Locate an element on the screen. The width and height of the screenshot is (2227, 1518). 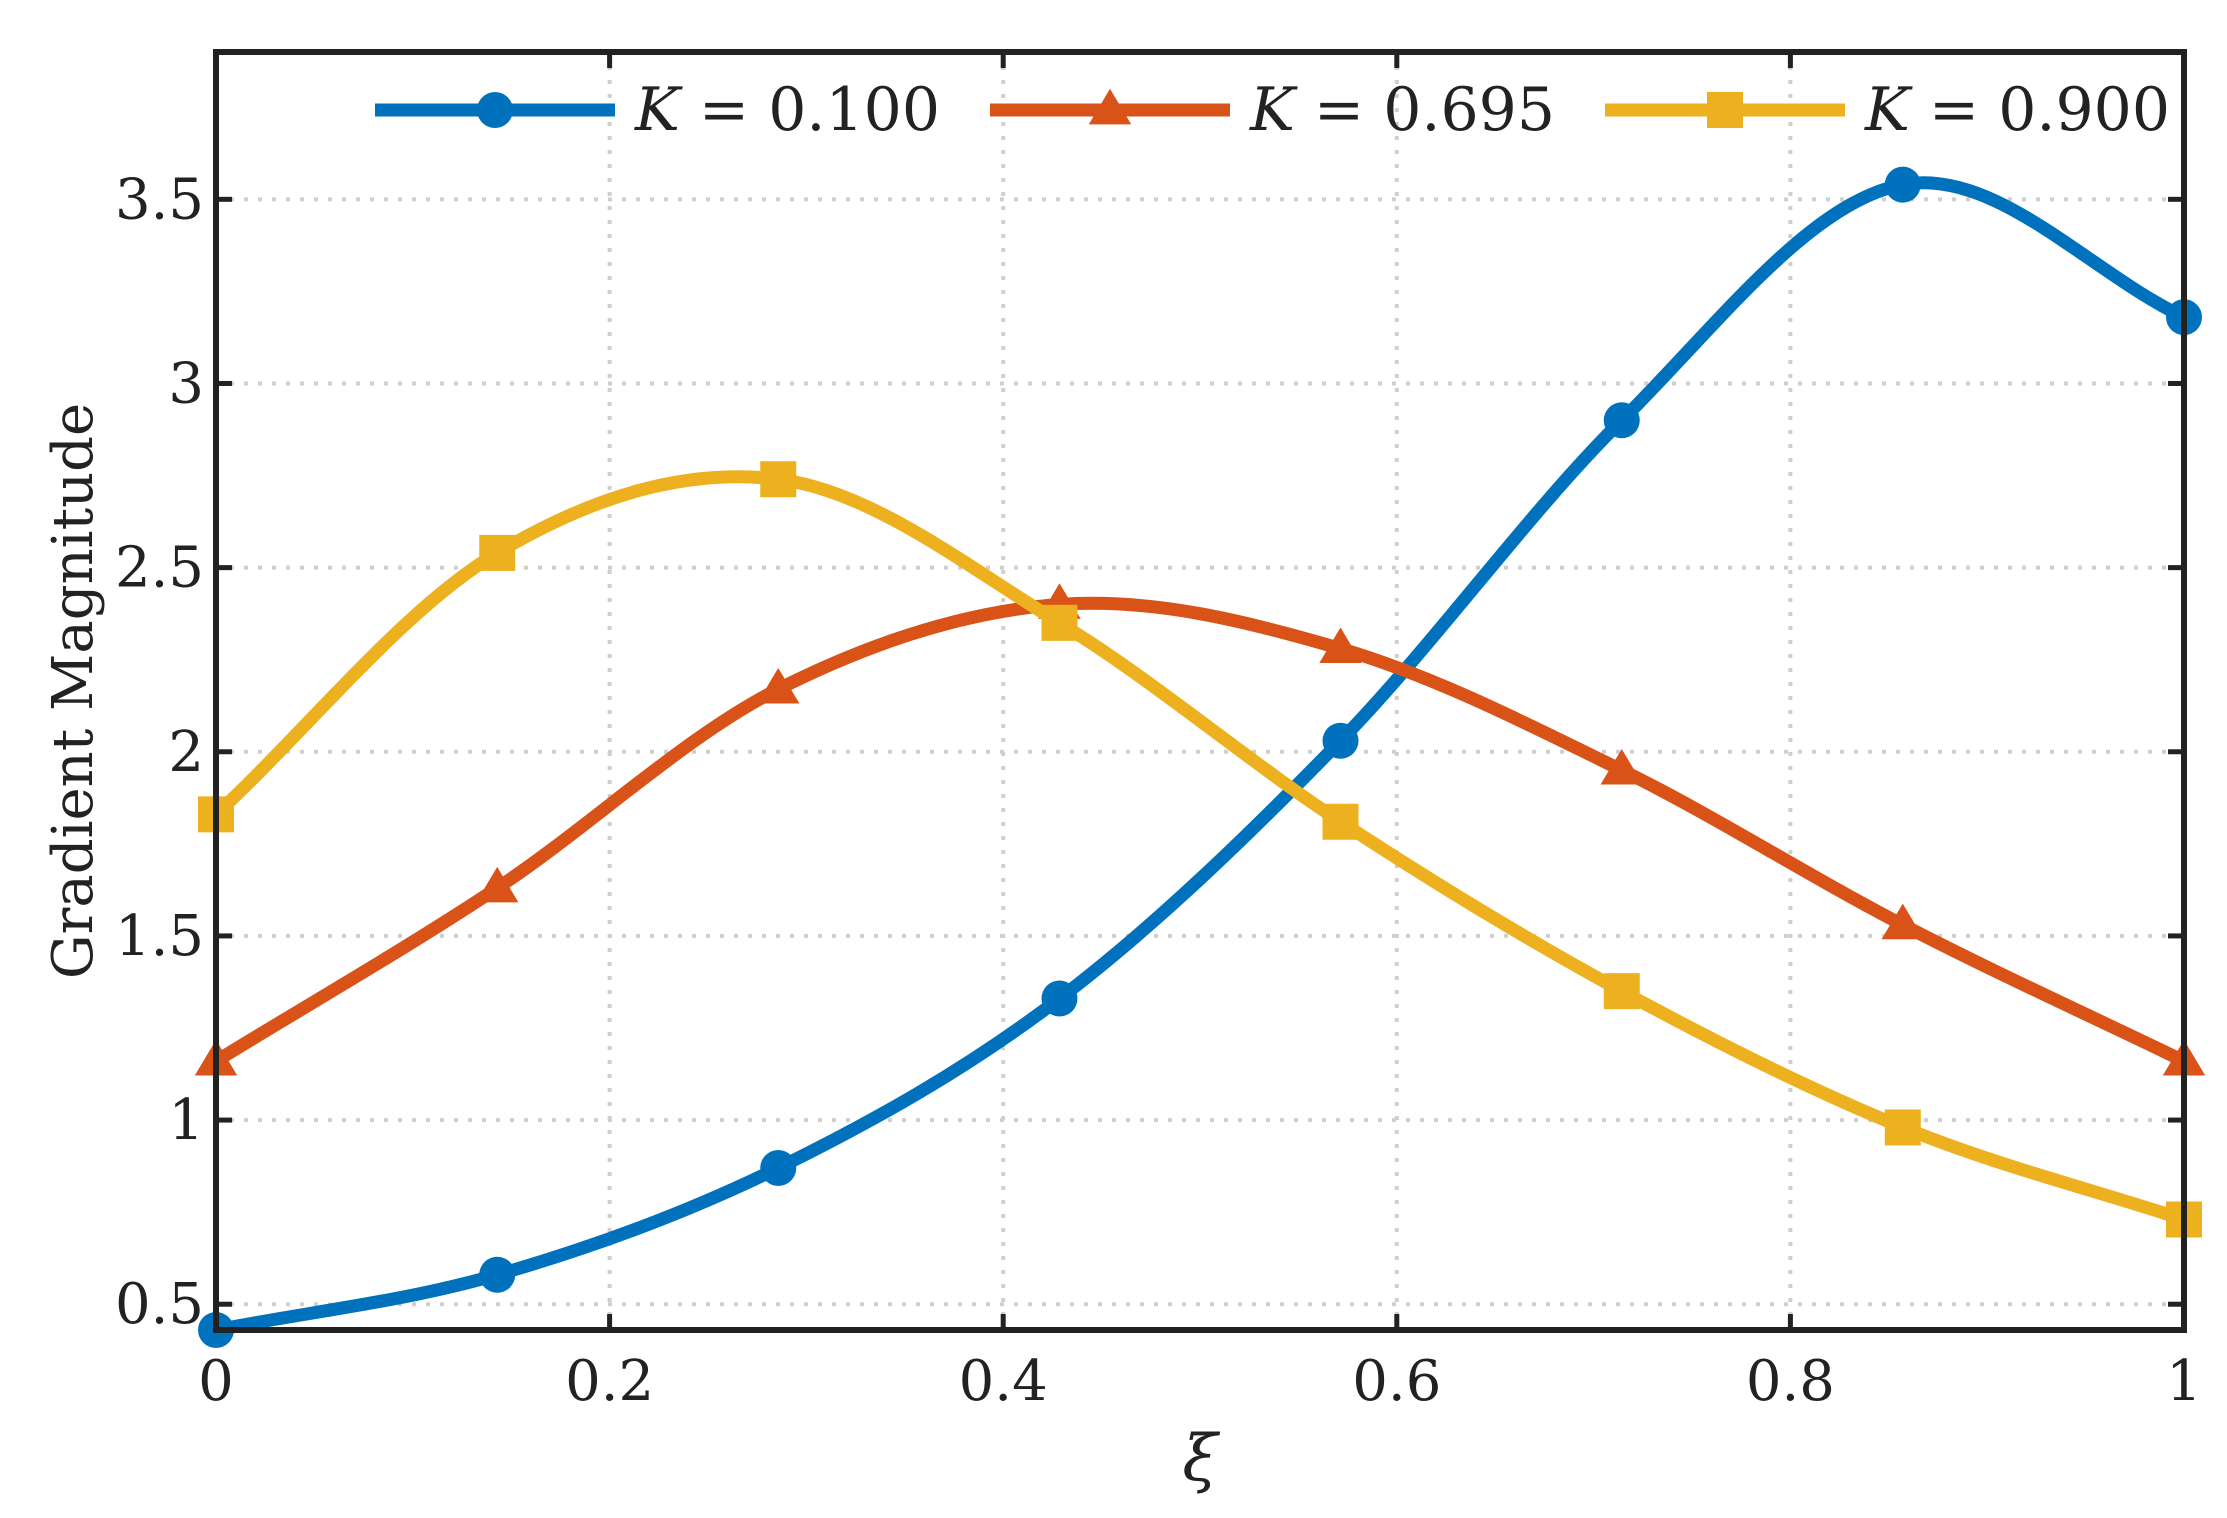
y-tick-label: 2 is located at coordinates (186, 752).